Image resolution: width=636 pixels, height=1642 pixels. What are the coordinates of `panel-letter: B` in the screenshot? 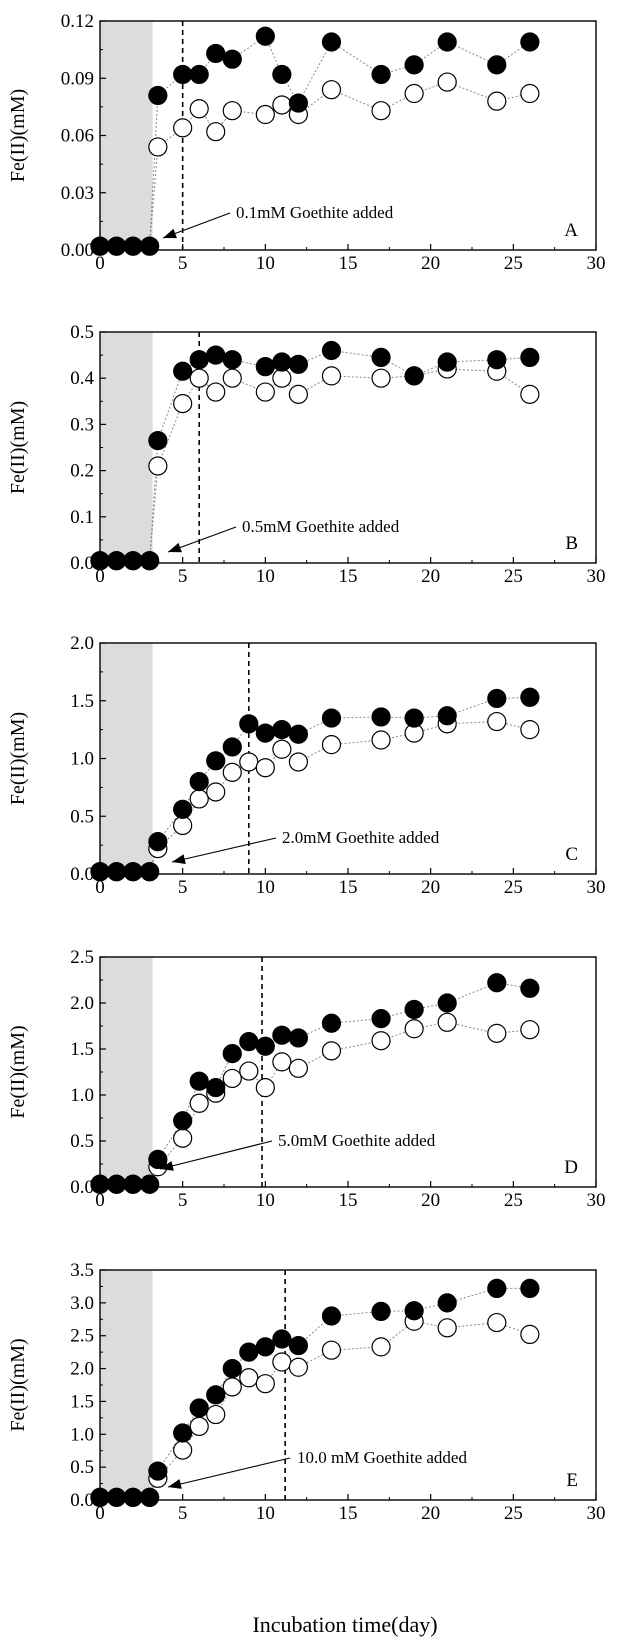 It's located at (571, 543).